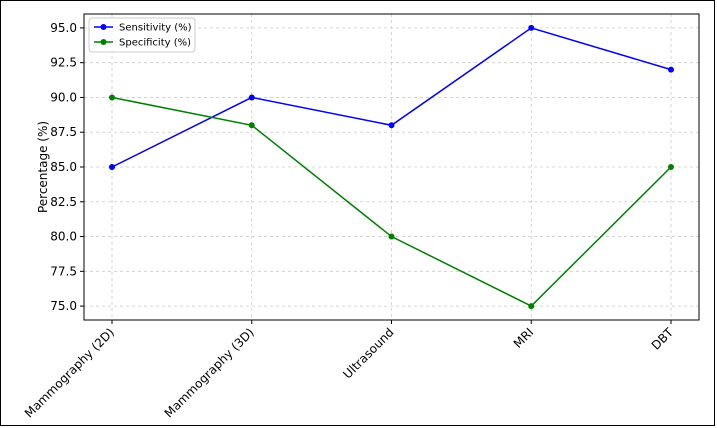 This screenshot has height=428, width=717. I want to click on legend-box, so click(142, 35).